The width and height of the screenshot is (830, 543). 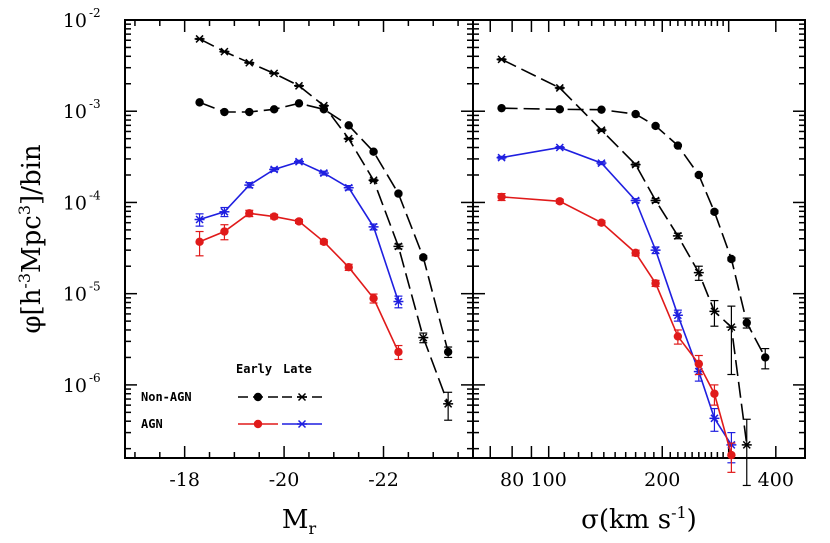 I want to click on x-tick-label: -22, so click(x=383, y=480).